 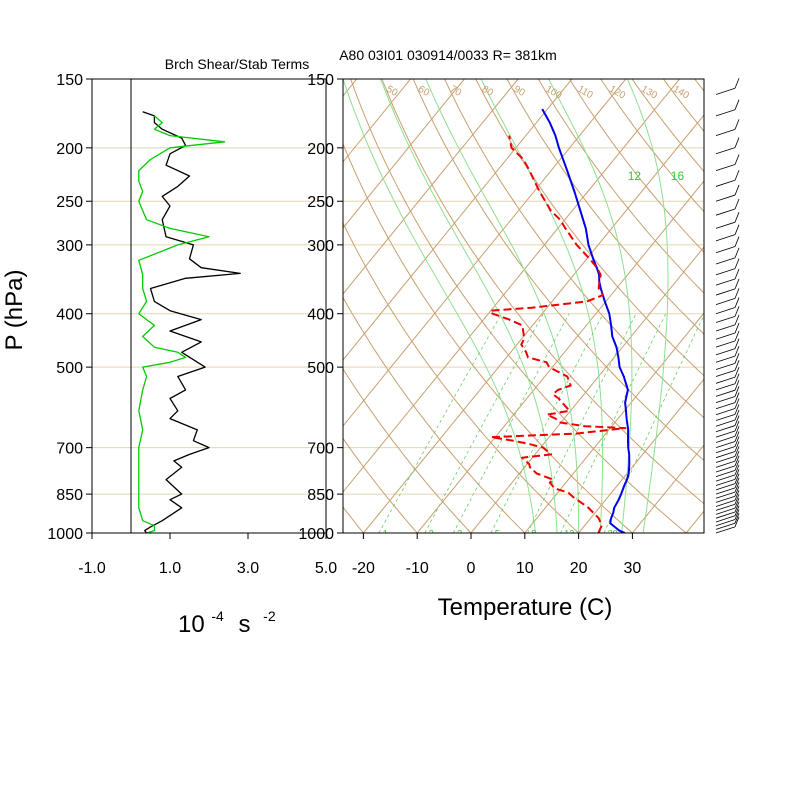 I want to click on wind-barb-column, so click(x=727, y=306).